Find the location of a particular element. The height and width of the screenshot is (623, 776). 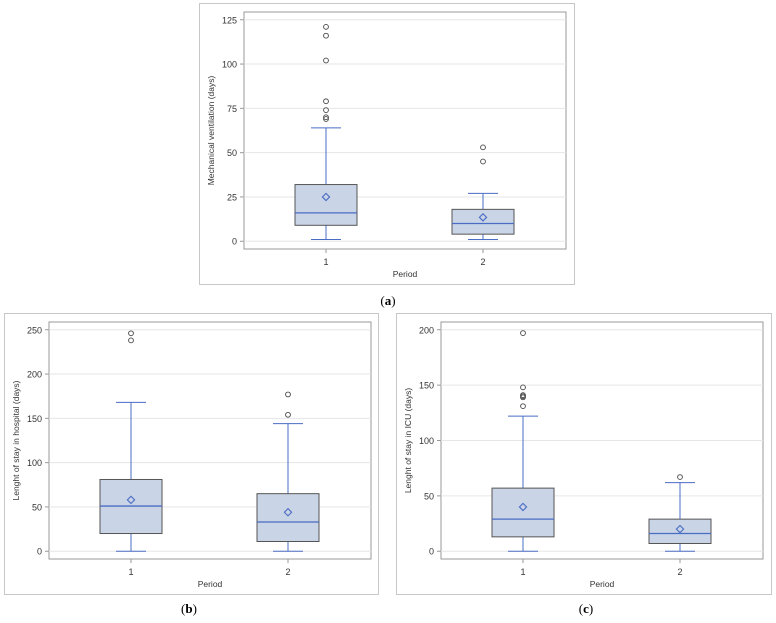

y-tick-label: 250 is located at coordinates (34, 330).